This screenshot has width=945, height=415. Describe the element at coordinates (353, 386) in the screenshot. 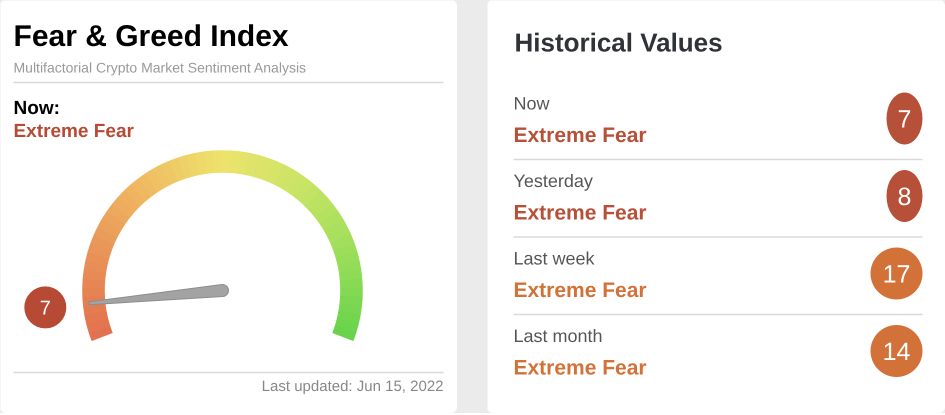

I see `text: Last updated: Jun 15, 2022` at that location.